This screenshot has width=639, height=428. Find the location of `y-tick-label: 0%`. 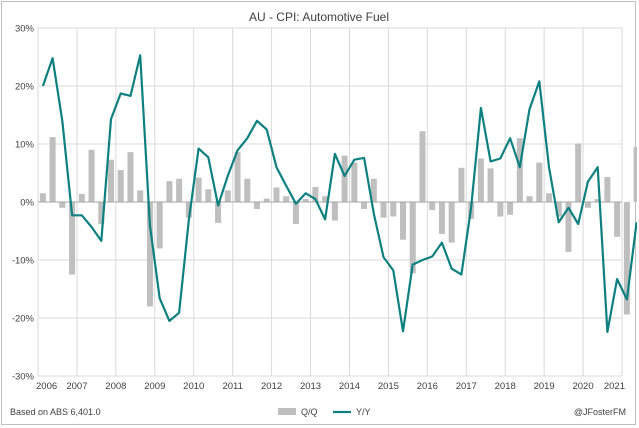

y-tick-label: 0% is located at coordinates (27, 203).